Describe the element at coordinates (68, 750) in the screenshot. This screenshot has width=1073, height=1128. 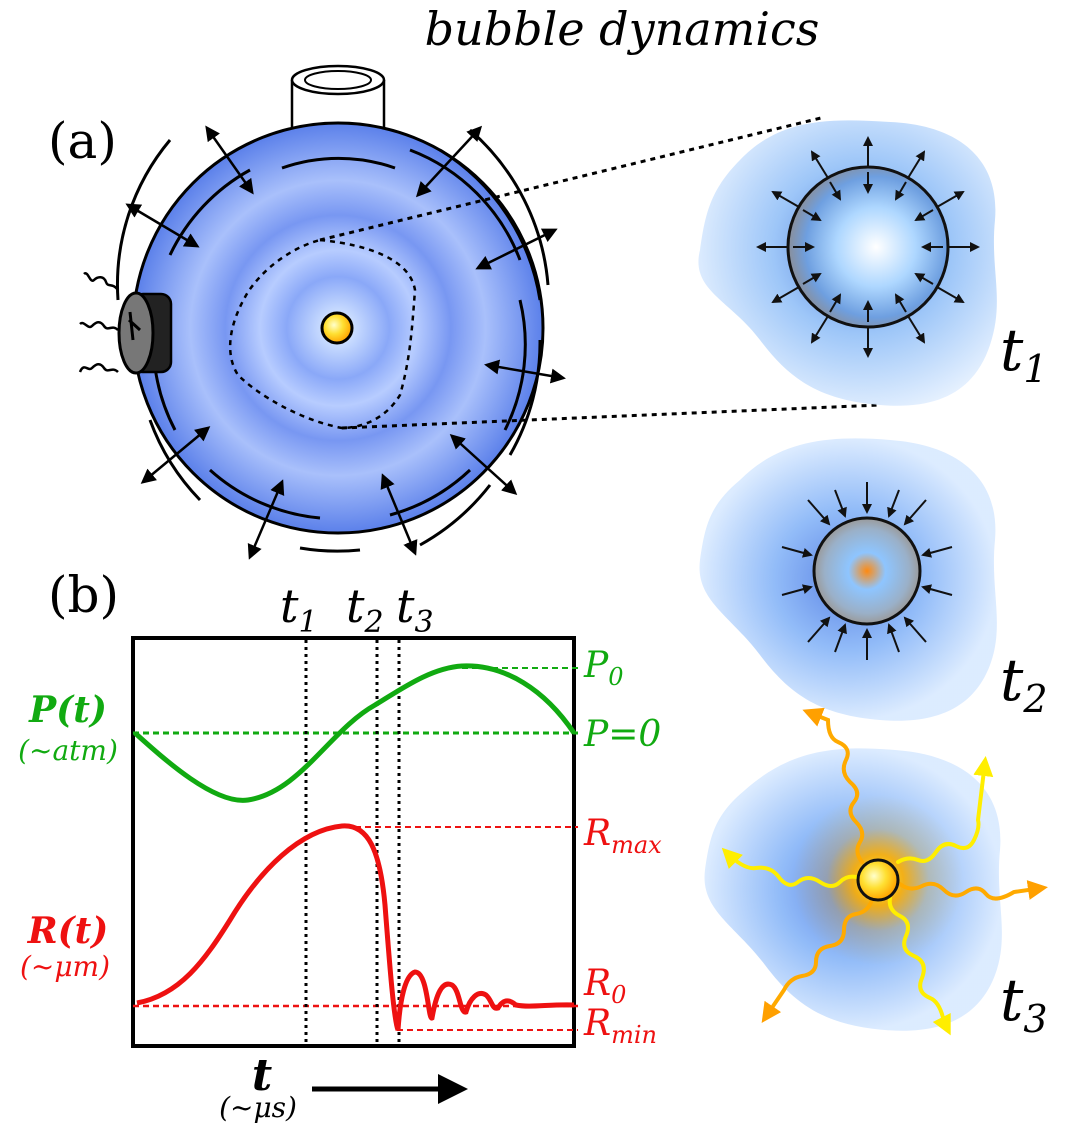
I see `p-unit: (~atm)` at that location.